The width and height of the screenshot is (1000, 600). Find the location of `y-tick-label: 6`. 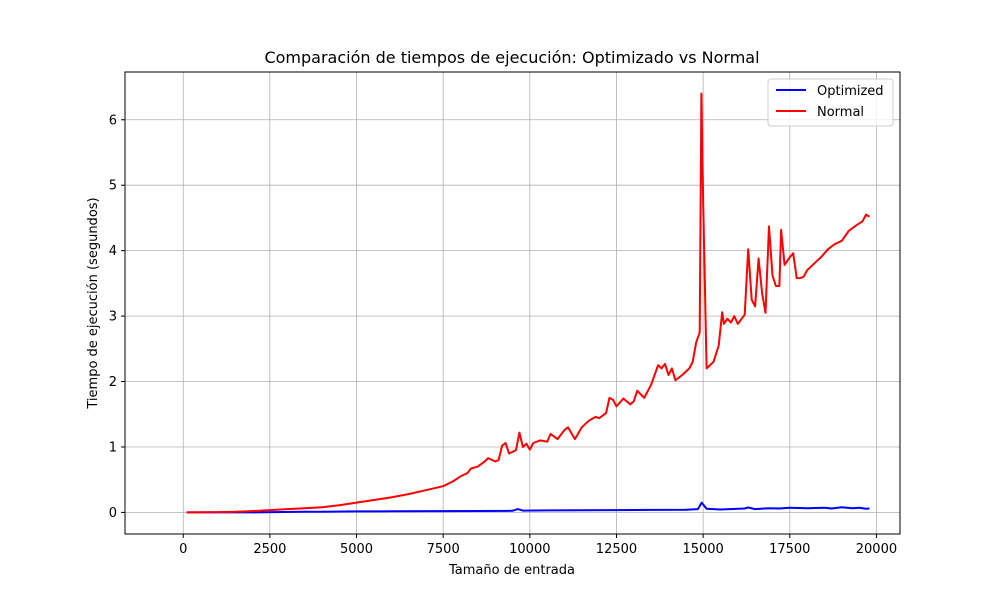

y-tick-label: 6 is located at coordinates (113, 120).